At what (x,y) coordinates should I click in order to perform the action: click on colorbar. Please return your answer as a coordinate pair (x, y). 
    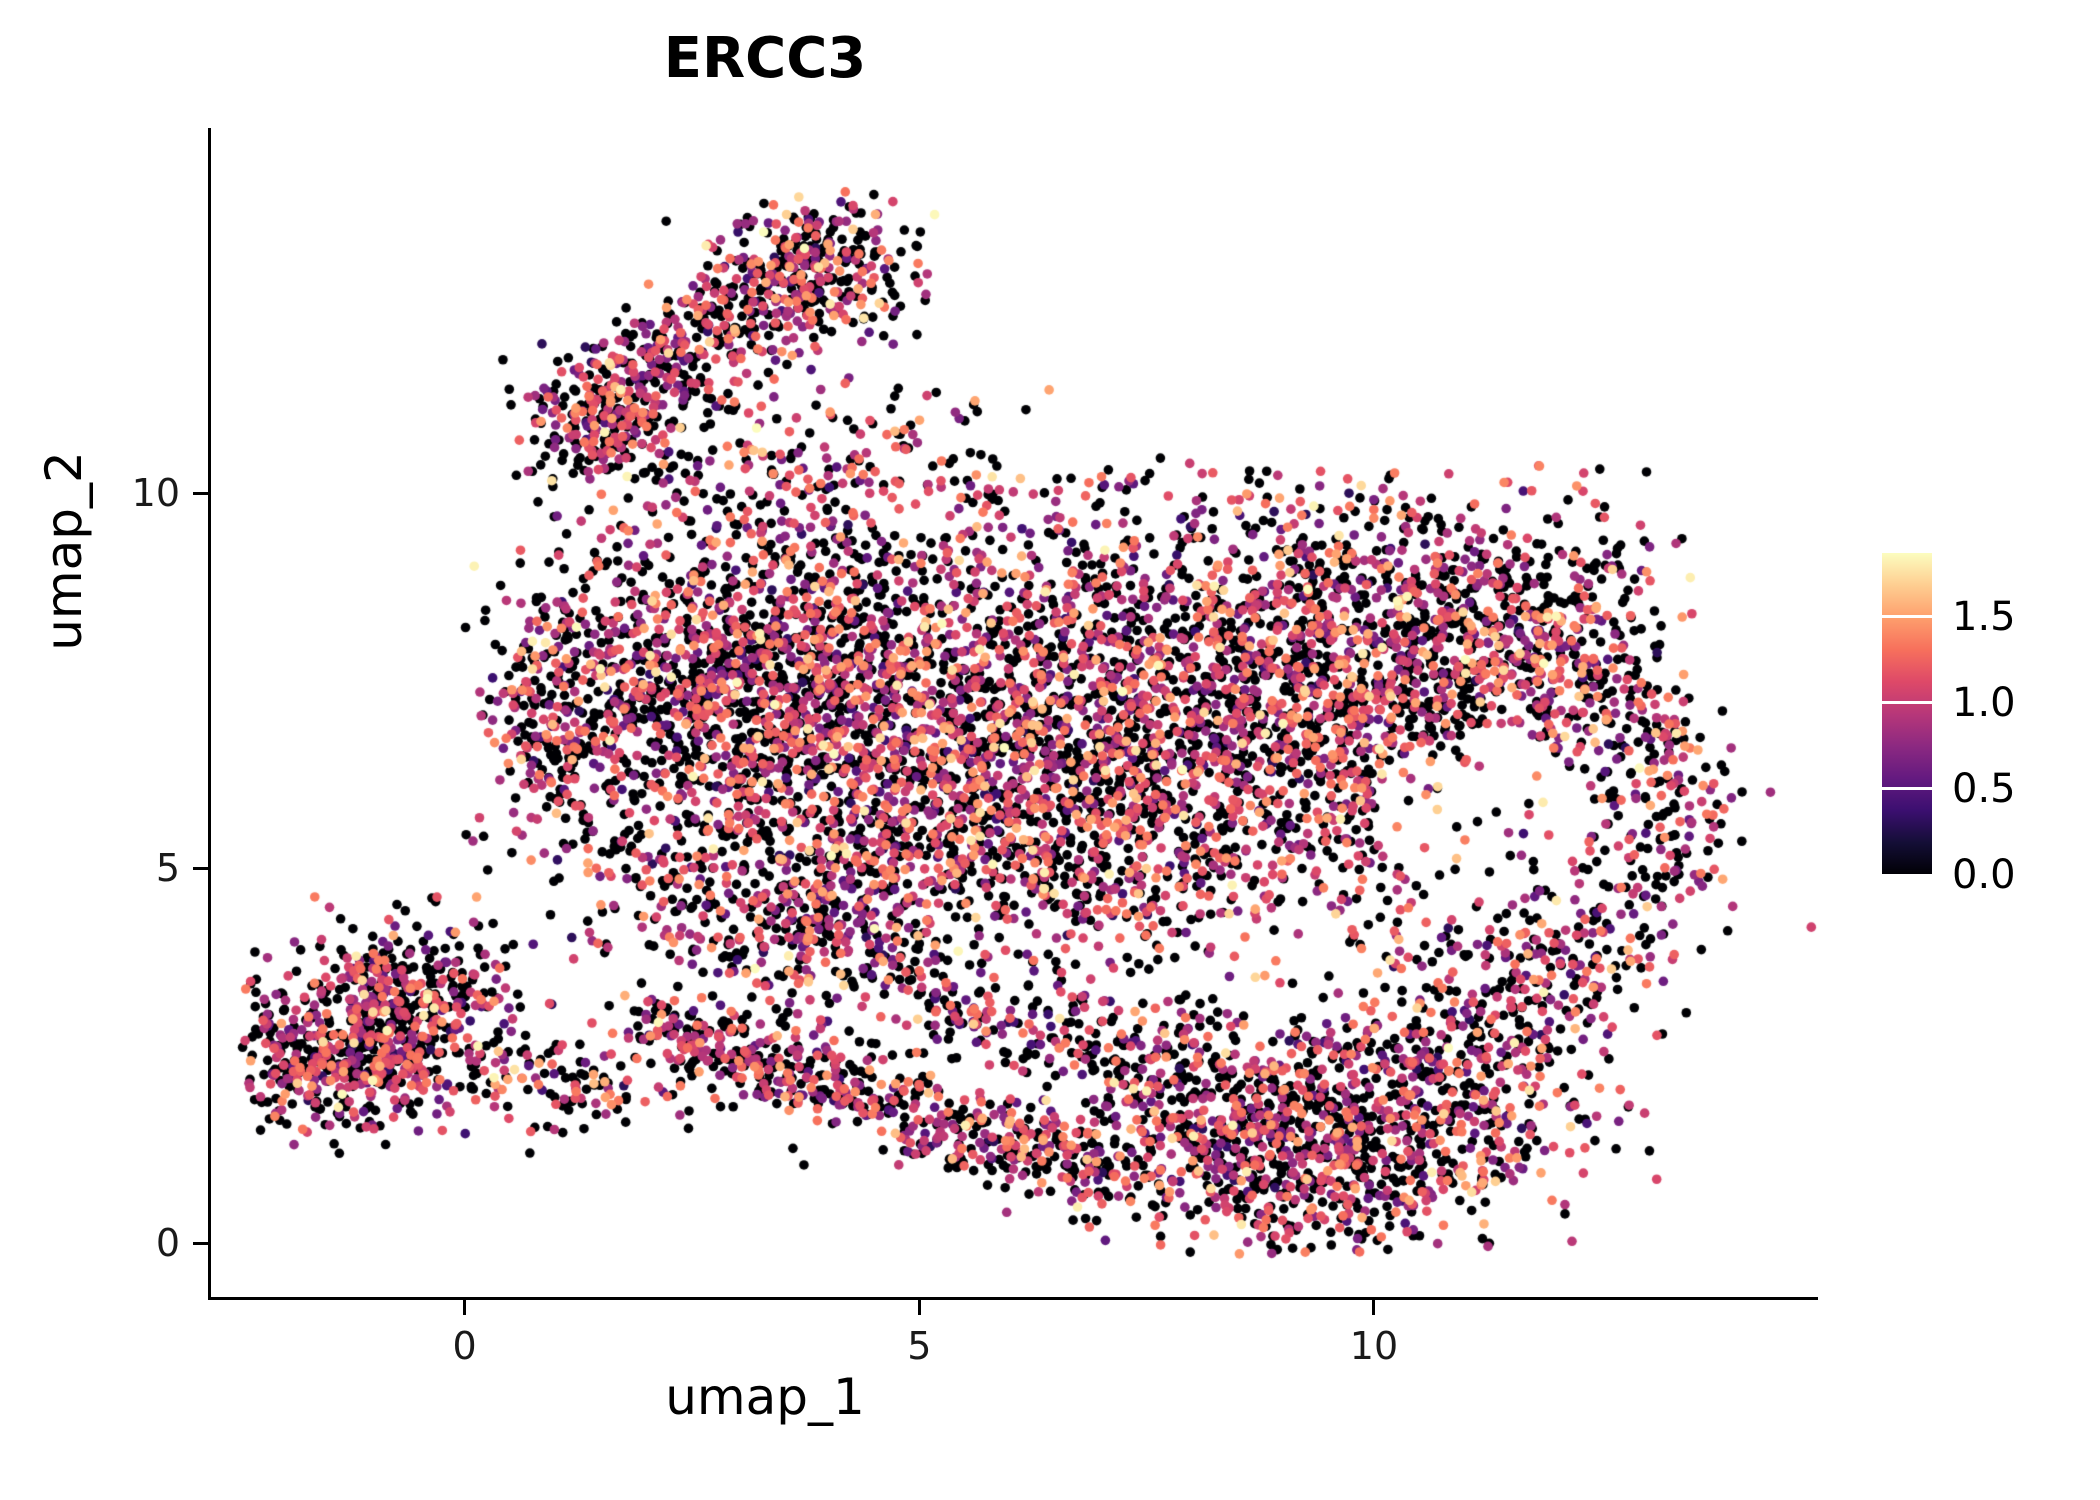
    Looking at the image, I should click on (1907, 715).